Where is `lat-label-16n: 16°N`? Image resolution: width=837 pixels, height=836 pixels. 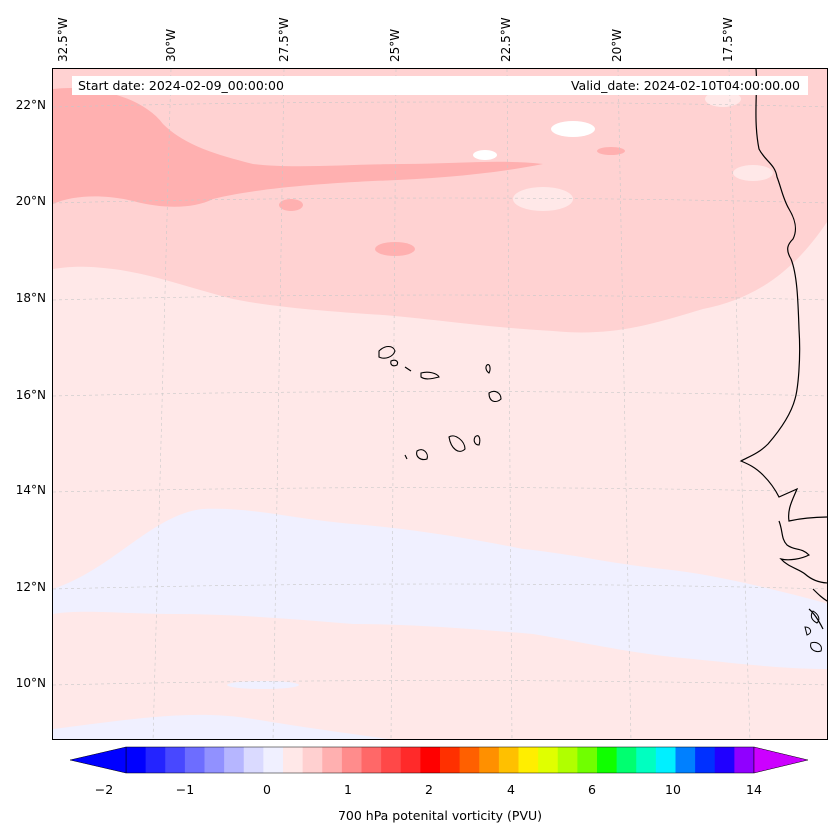 lat-label-16n: 16°N is located at coordinates (30, 395).